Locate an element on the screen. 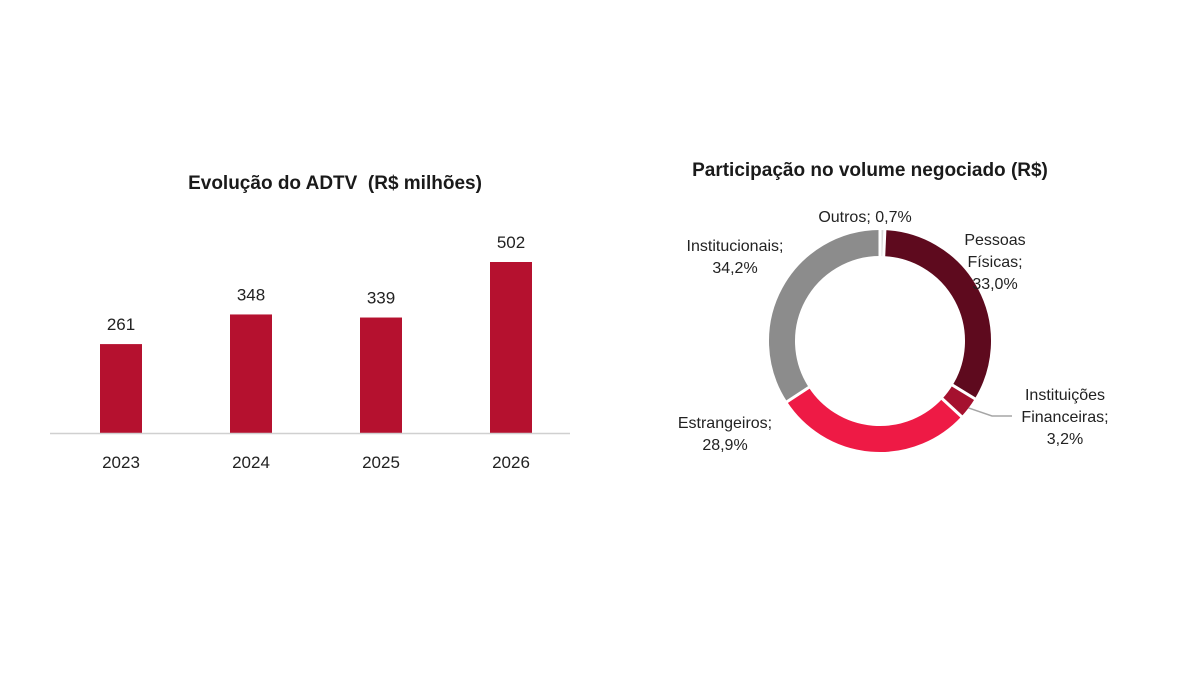 The image size is (1200, 675). slice-label: Instituições Financeiras; 3,2% is located at coordinates (1064, 417).